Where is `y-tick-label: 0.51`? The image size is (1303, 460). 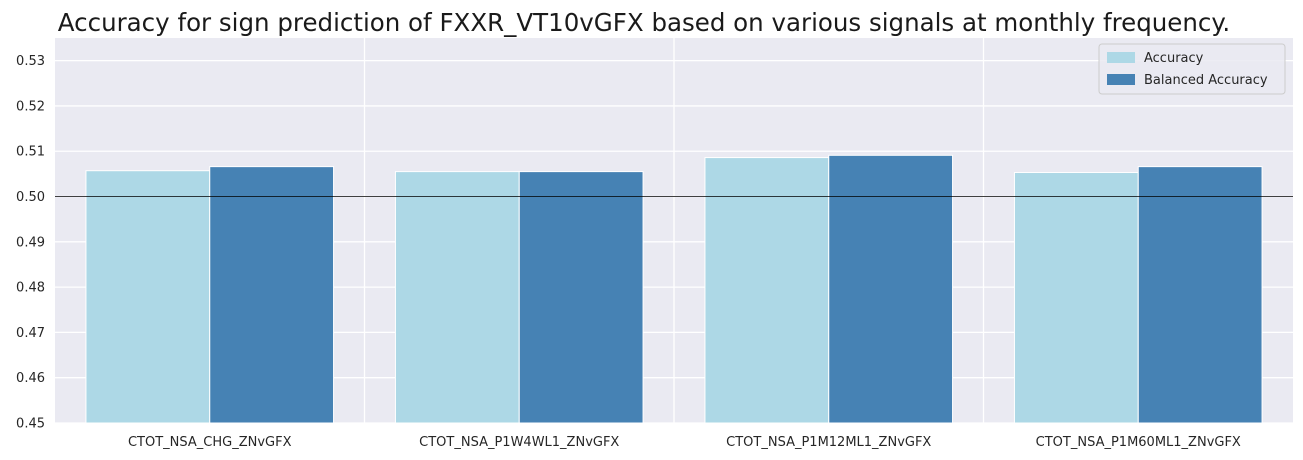
y-tick-label: 0.51 is located at coordinates (30, 152).